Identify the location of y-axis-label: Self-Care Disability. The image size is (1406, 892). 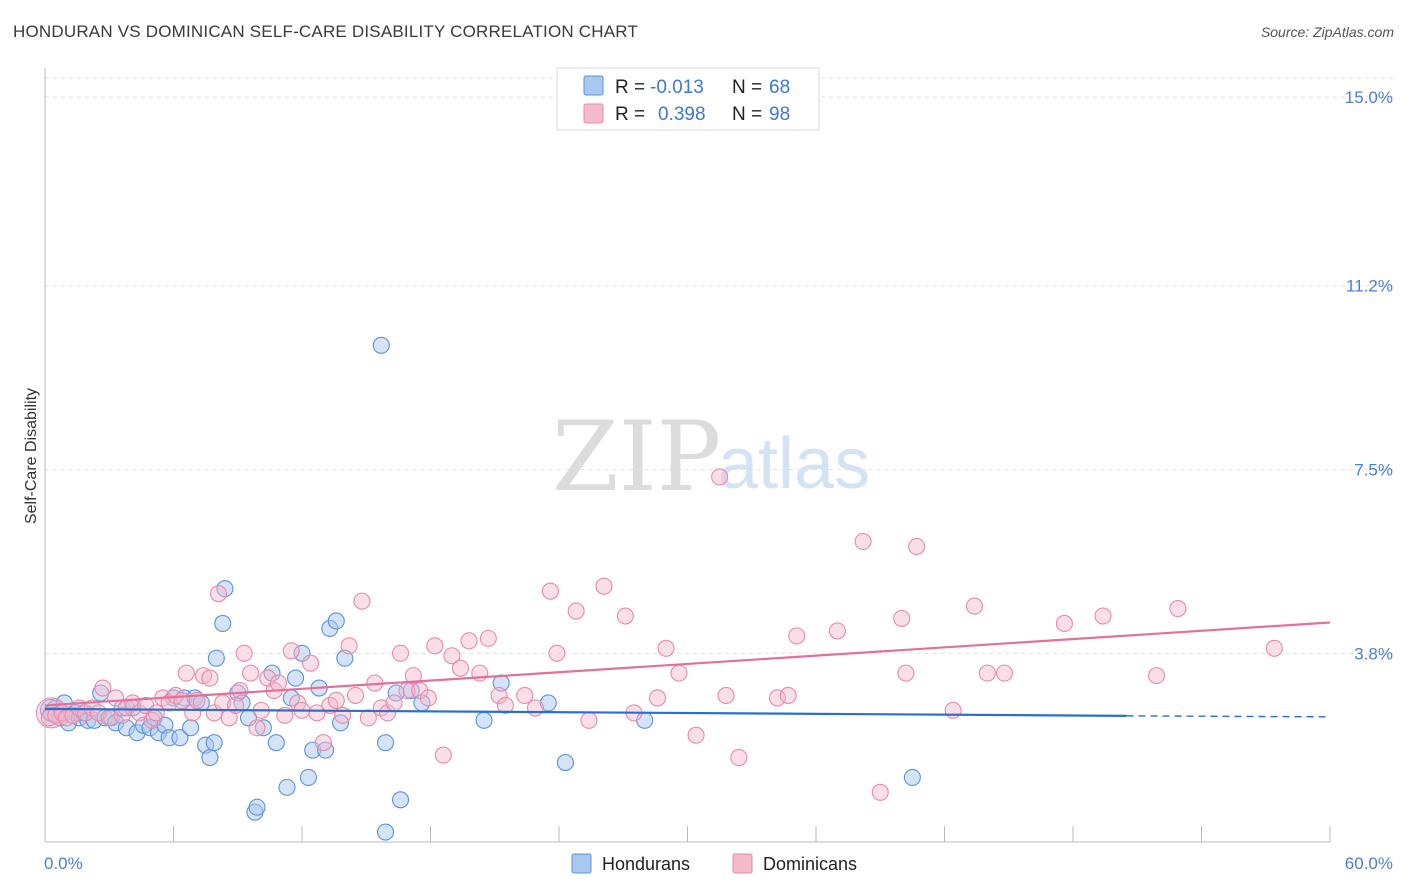
(31, 456).